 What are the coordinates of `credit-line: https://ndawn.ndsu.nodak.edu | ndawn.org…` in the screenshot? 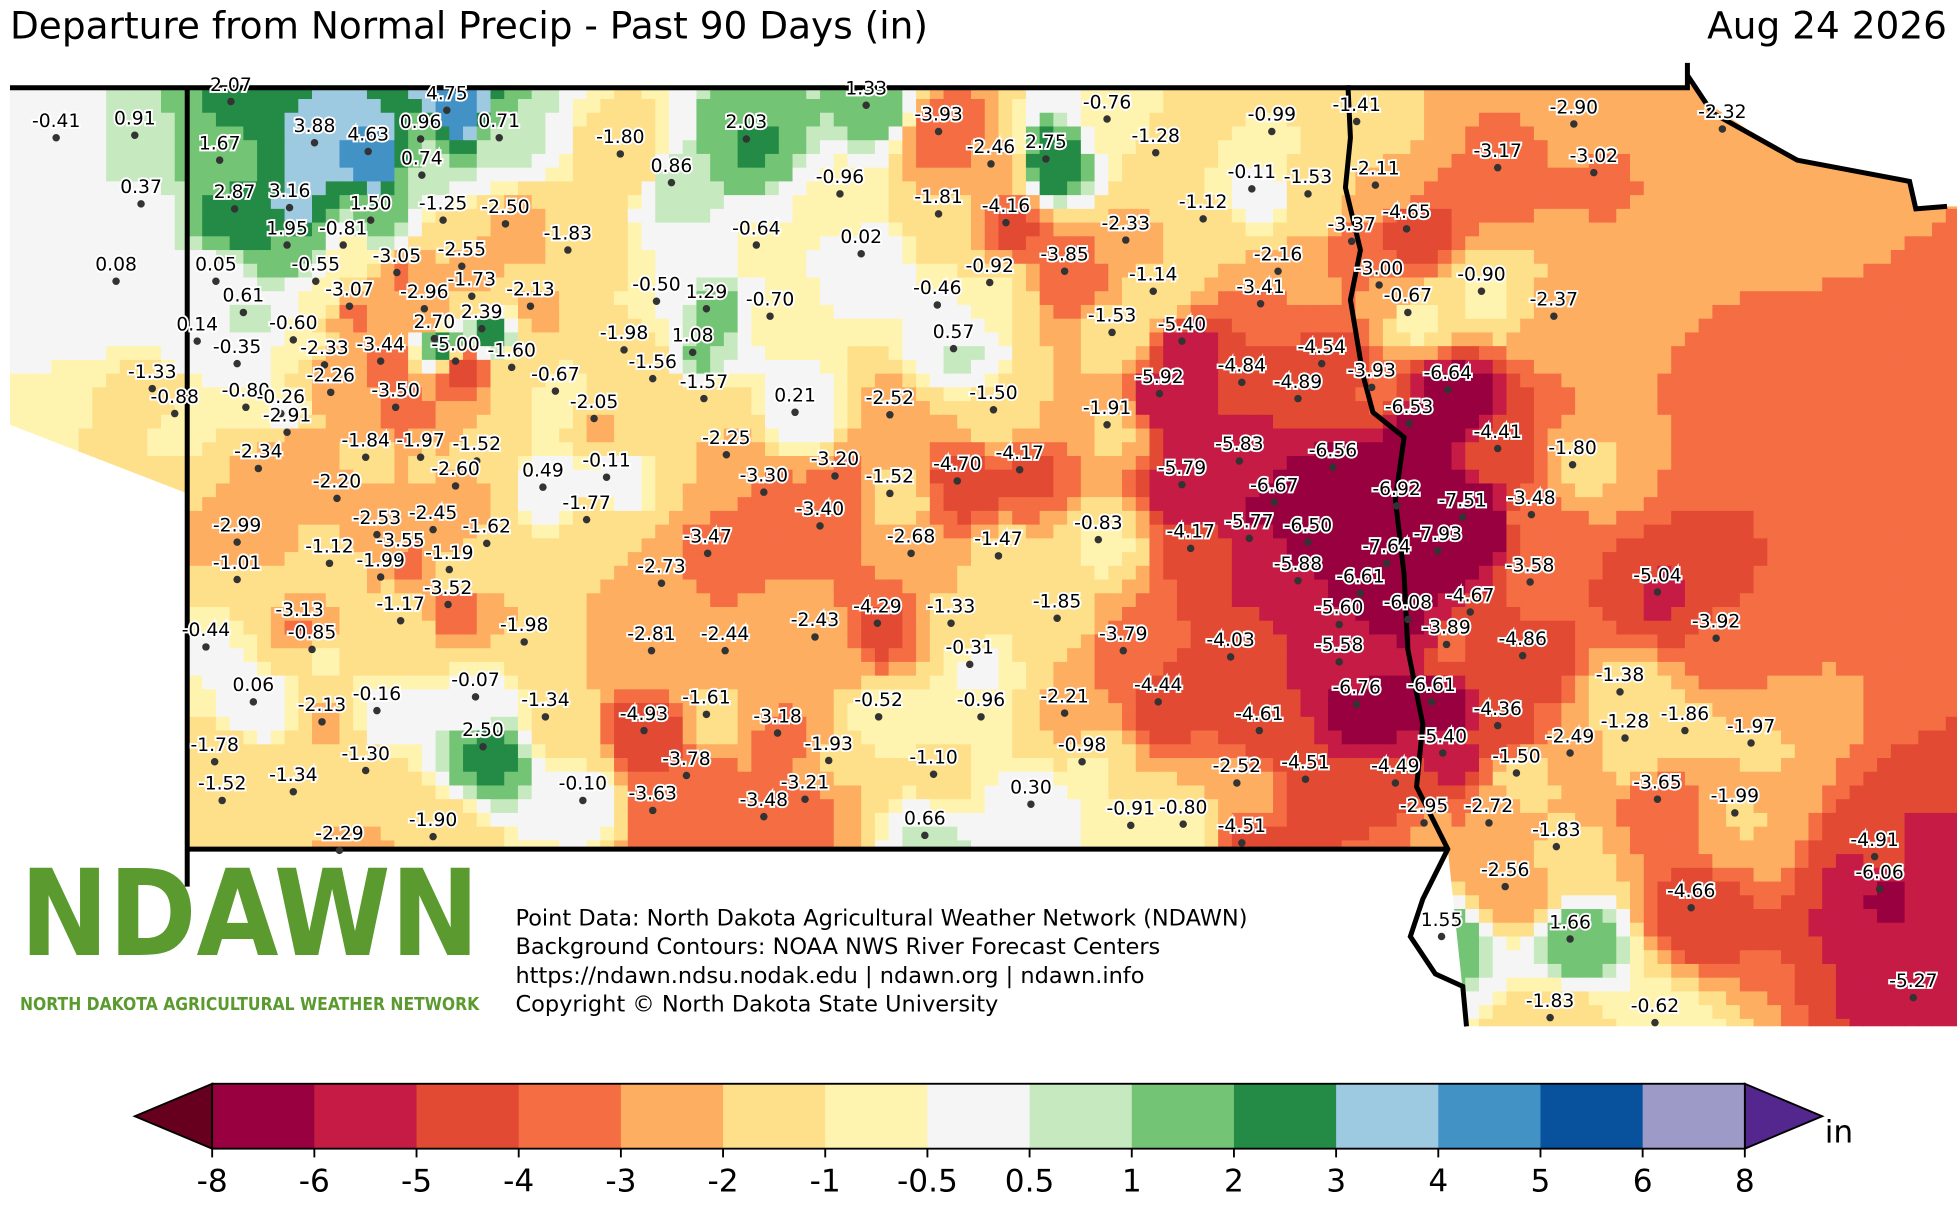 It's located at (829, 976).